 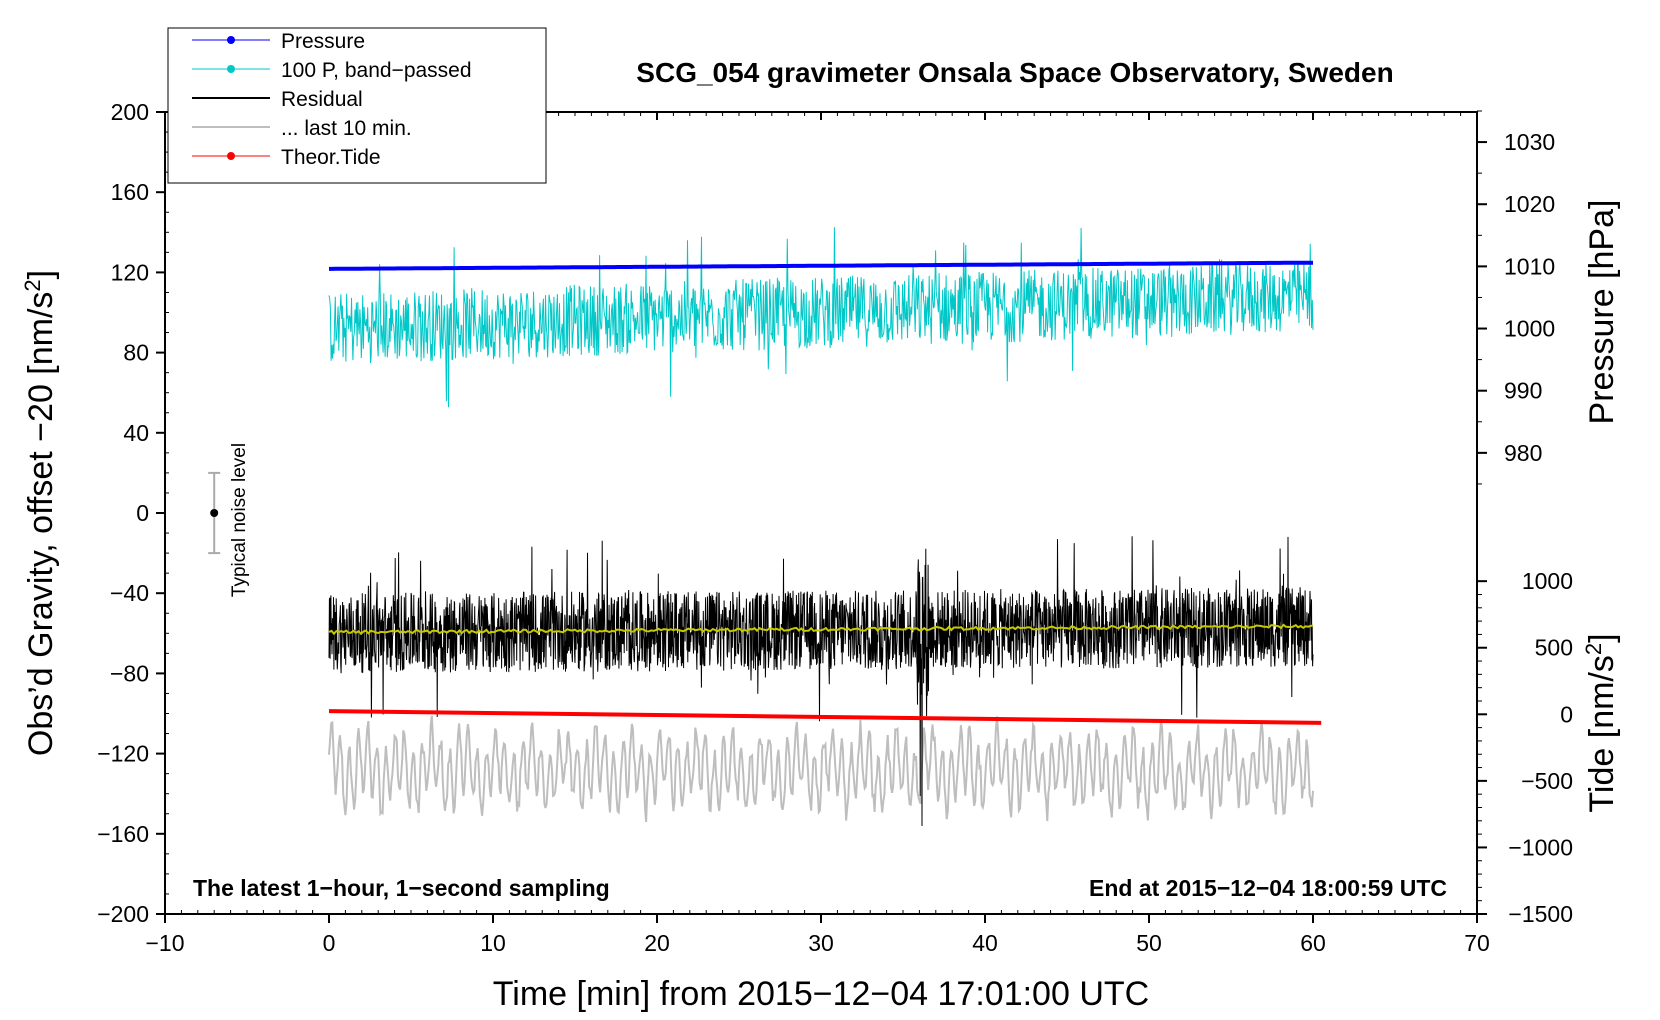 I want to click on noise-label: Typical noise level, so click(x=239, y=520).